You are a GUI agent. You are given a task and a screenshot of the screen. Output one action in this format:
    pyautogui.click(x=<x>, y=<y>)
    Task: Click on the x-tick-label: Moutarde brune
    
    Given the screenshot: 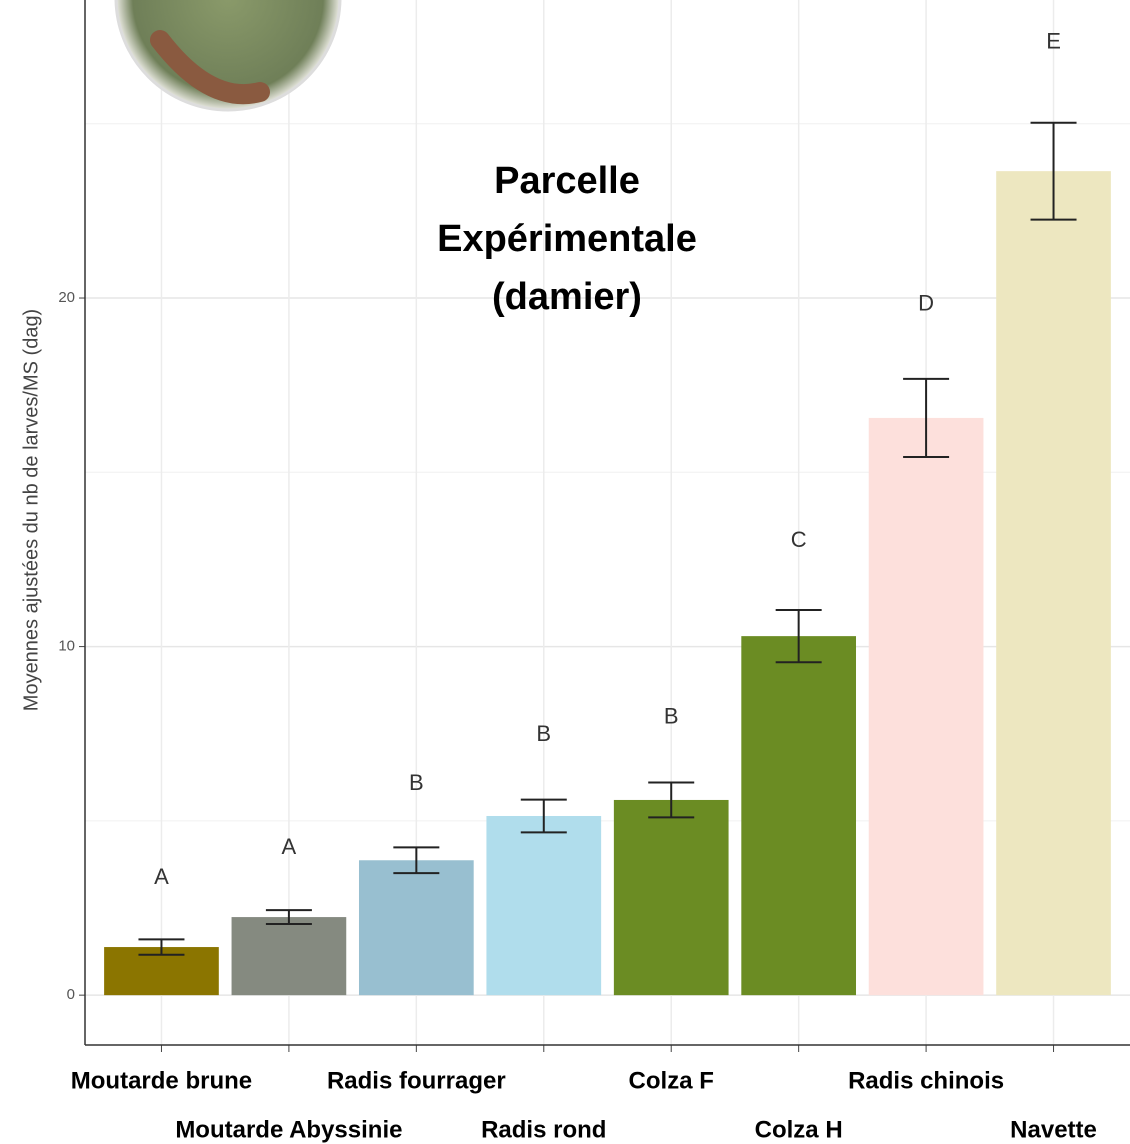 What is the action you would take?
    pyautogui.click(x=161, y=1080)
    